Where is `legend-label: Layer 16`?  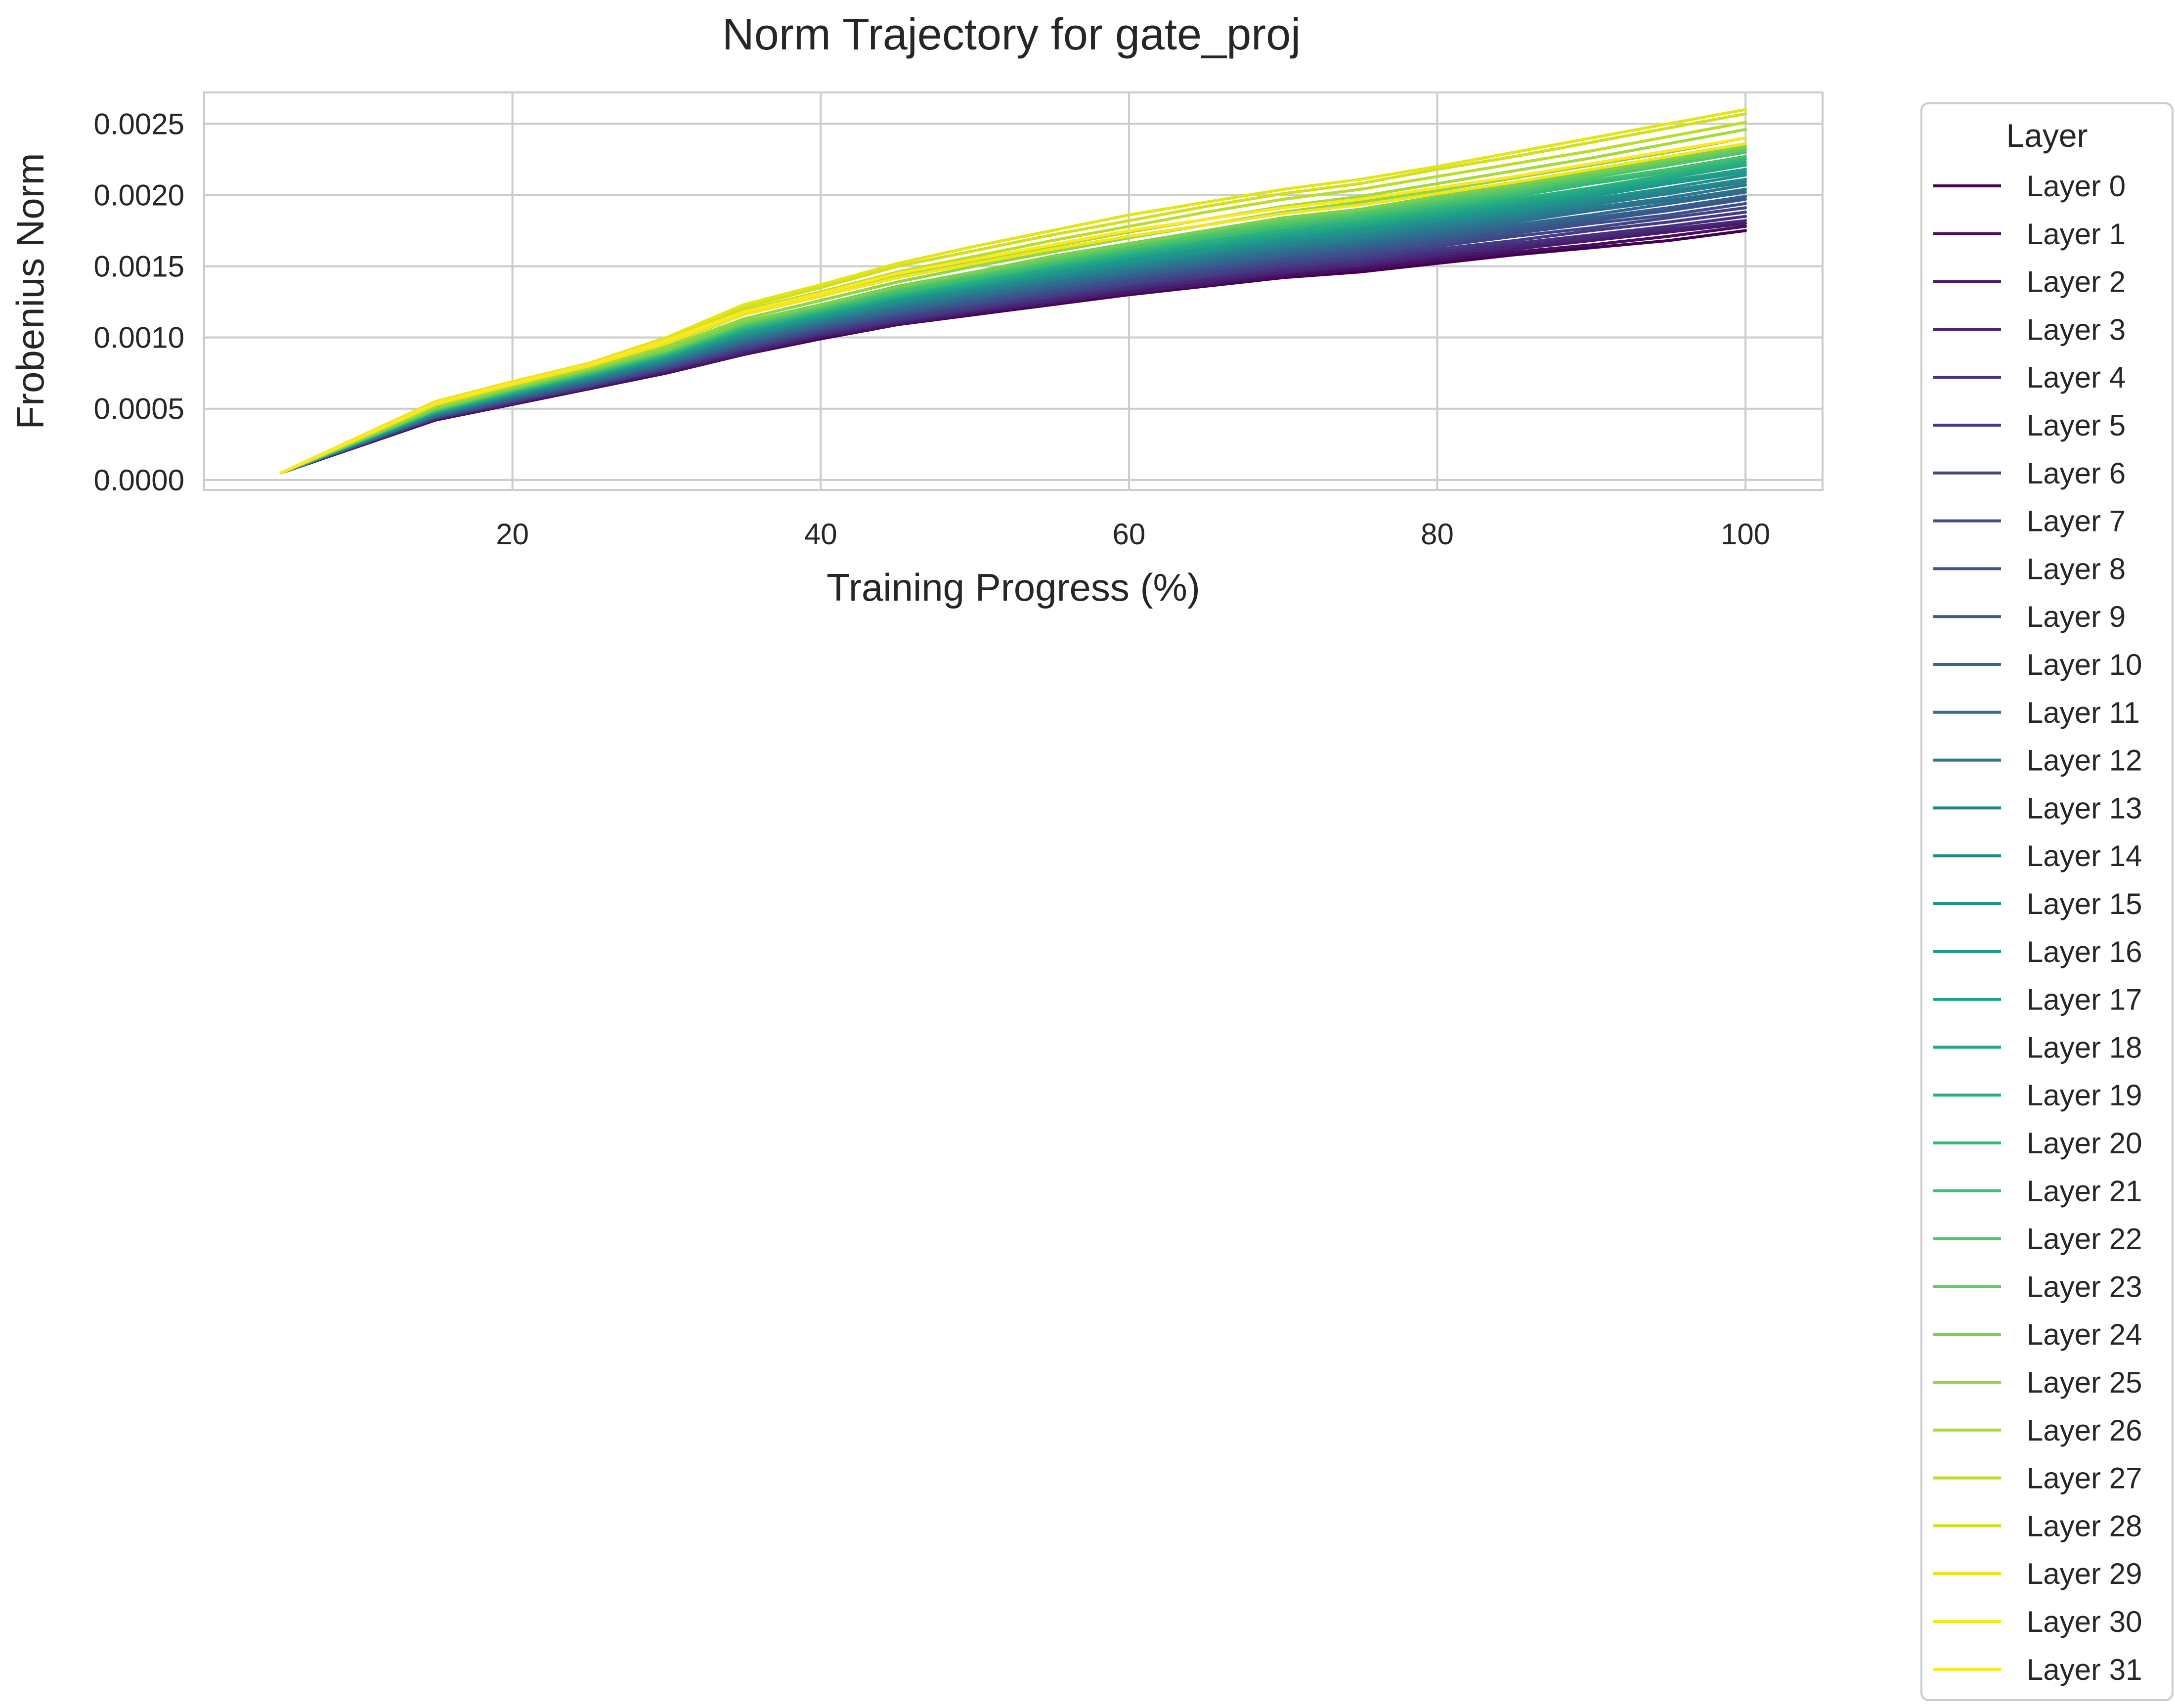 legend-label: Layer 16 is located at coordinates (2085, 952).